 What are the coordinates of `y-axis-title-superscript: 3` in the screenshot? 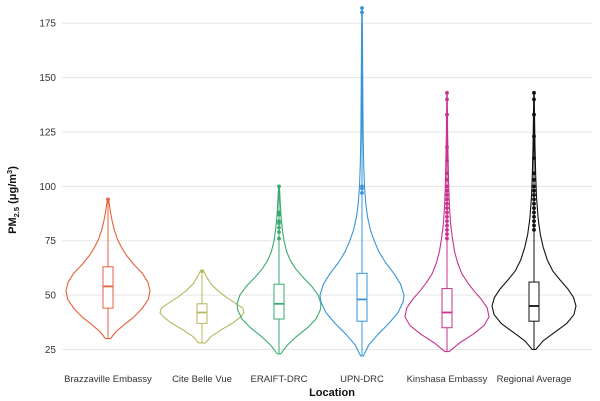 It's located at (9, 172).